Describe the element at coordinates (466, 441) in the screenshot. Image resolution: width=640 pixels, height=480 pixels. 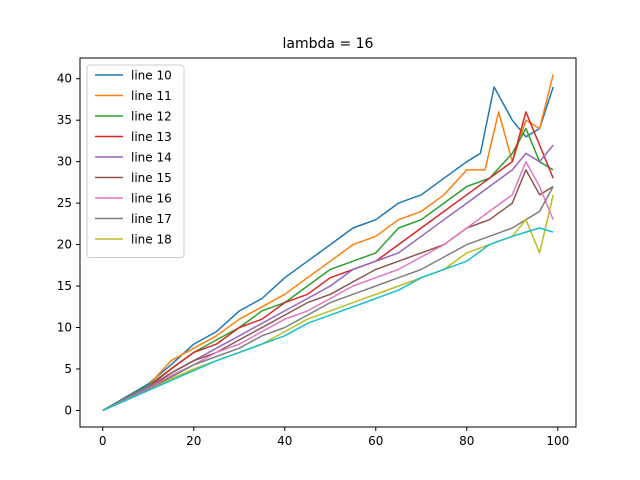
I see `x-tick-label: 80` at that location.